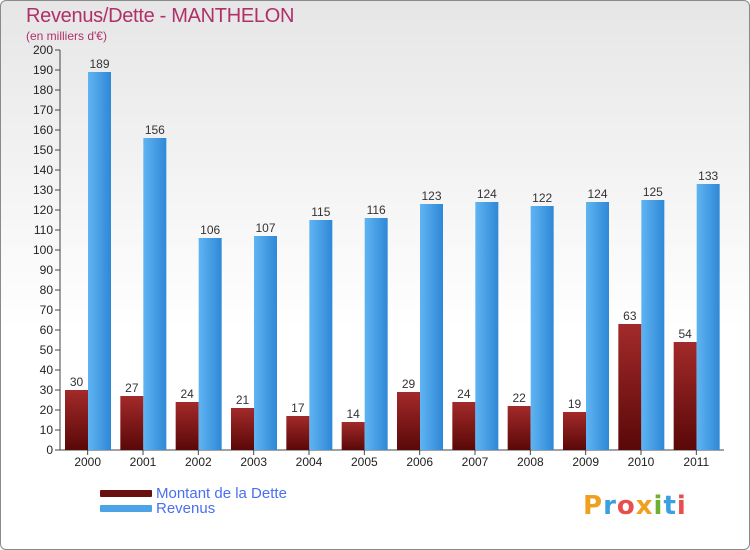 The image size is (750, 550). I want to click on legend-swatch-debt, so click(126, 493).